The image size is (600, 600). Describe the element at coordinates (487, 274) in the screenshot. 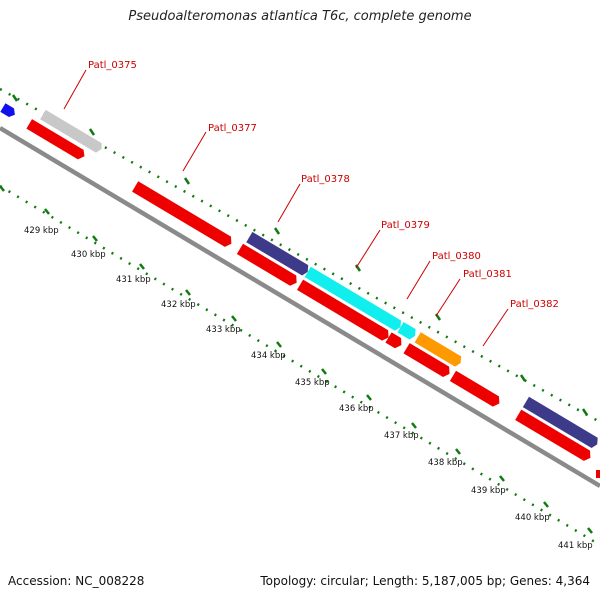

I see `gene-label: Patl_0381` at that location.